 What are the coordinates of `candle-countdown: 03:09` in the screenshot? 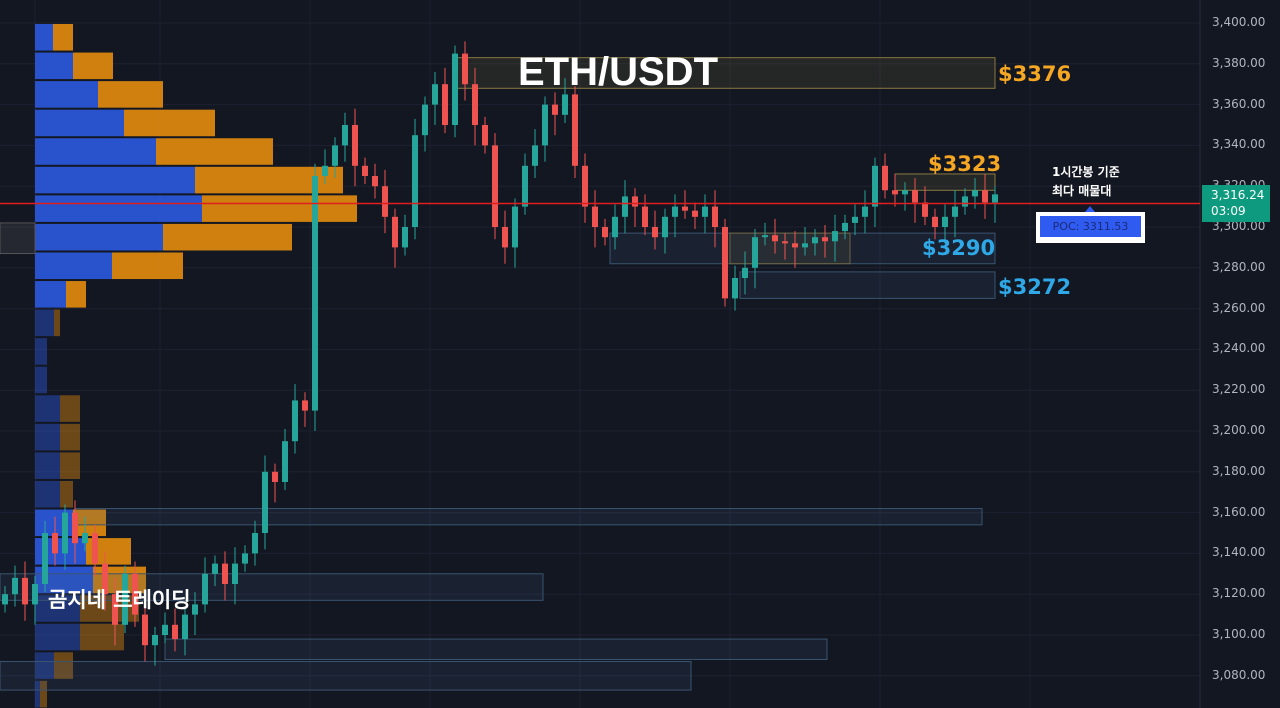 It's located at (1228, 211).